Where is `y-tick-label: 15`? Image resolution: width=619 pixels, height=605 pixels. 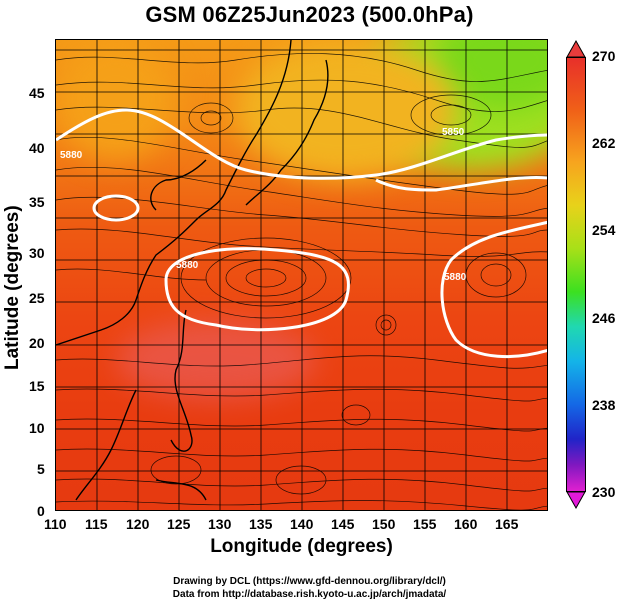 y-tick-label: 15 is located at coordinates (37, 386).